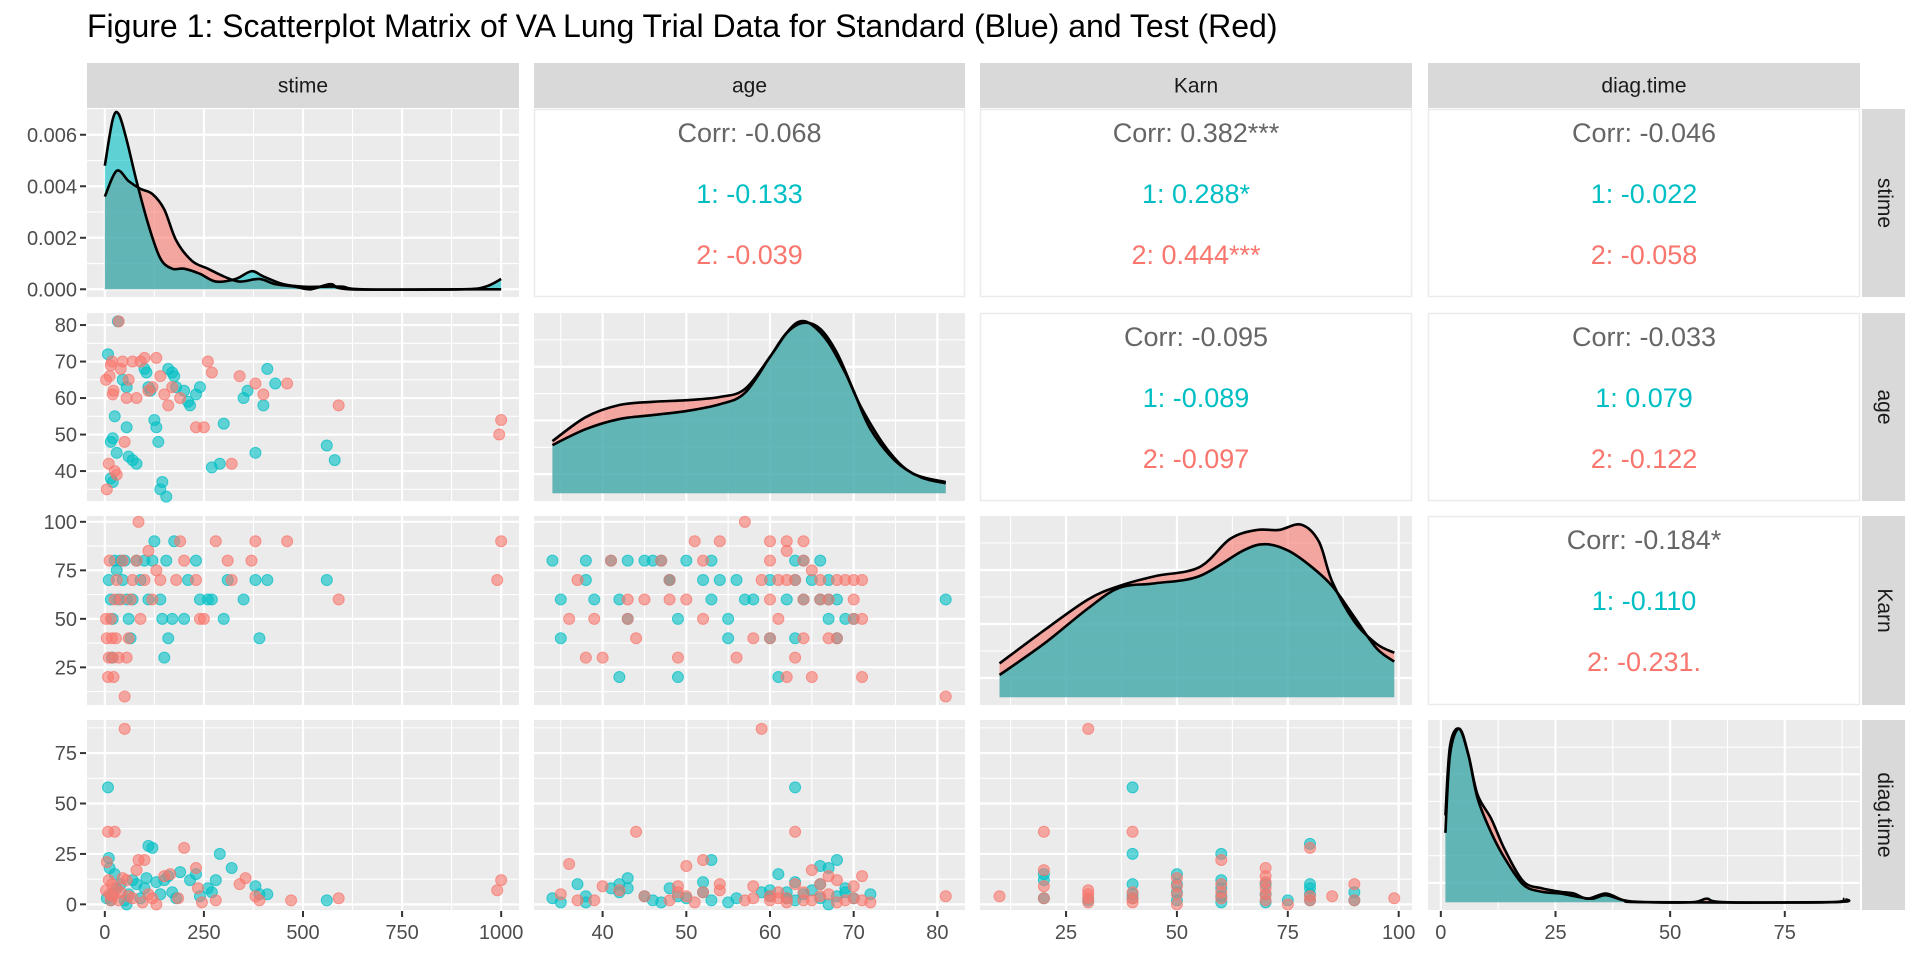 This screenshot has height=960, width=1920. I want to click on panel-background, so click(749, 815).